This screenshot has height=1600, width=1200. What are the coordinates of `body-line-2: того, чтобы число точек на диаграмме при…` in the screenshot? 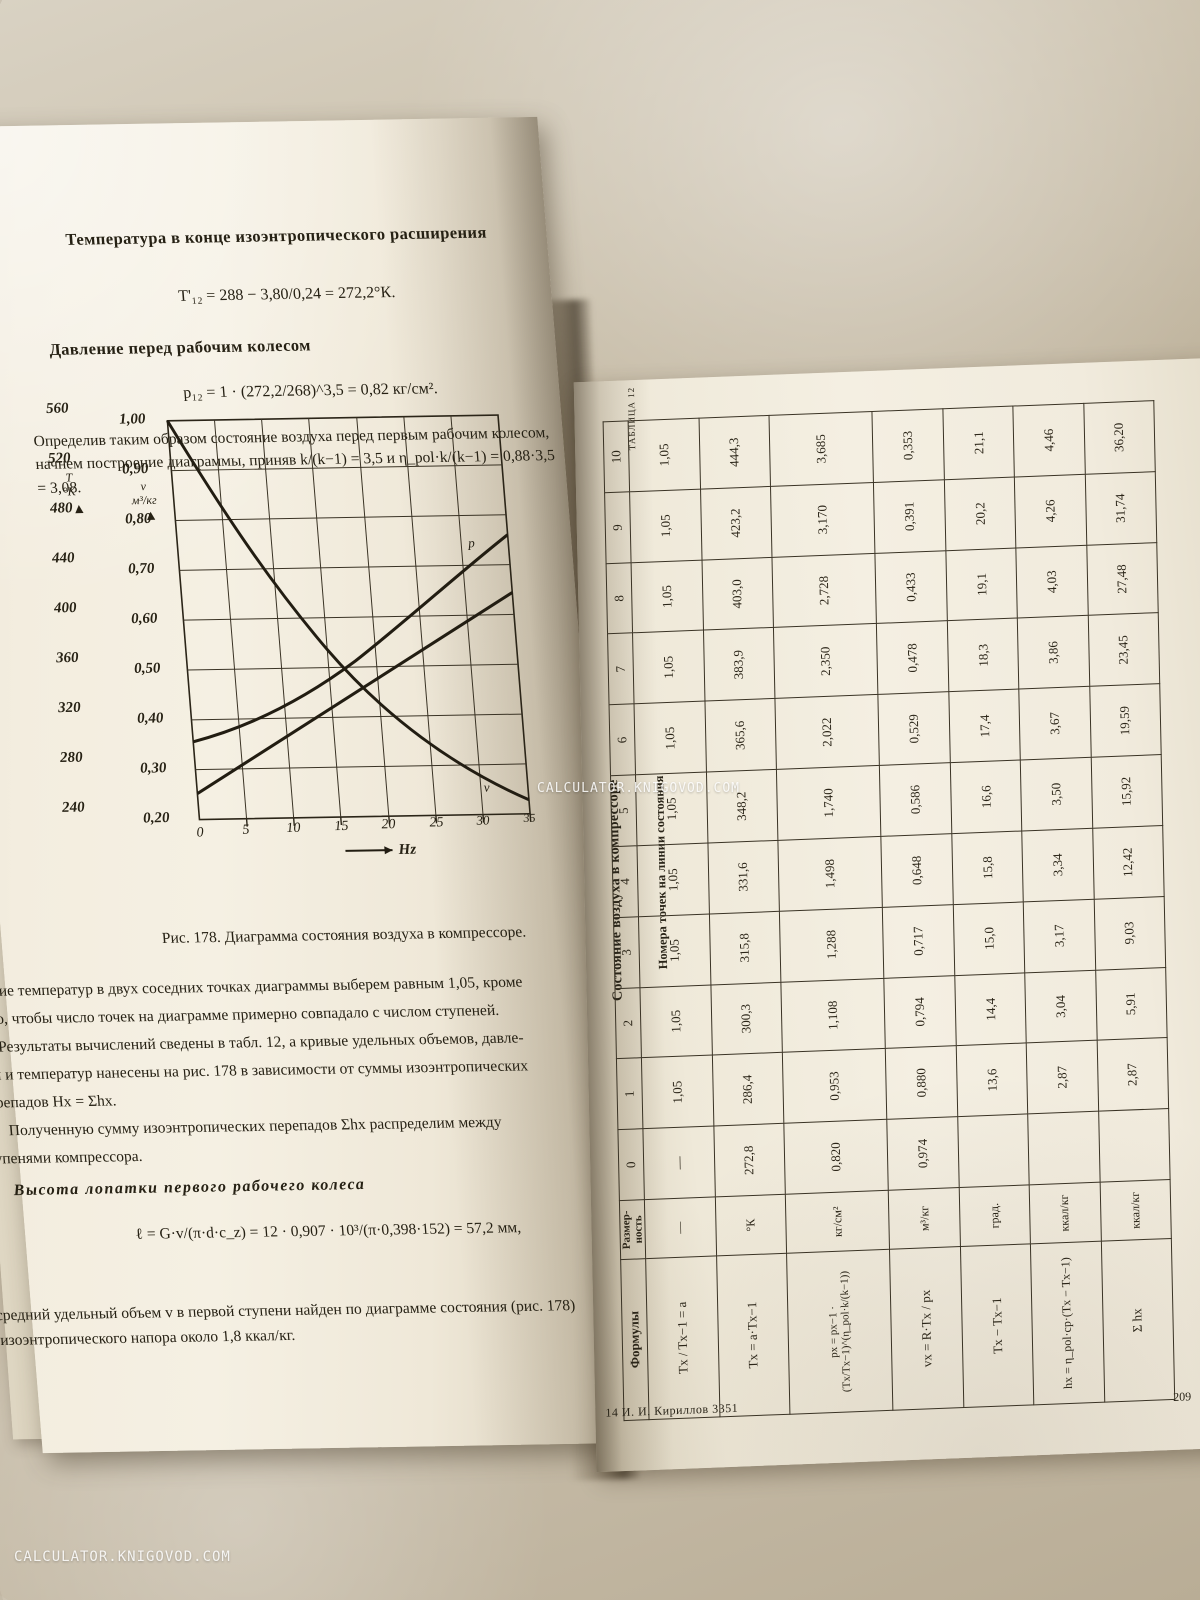 It's located at (250, 1015).